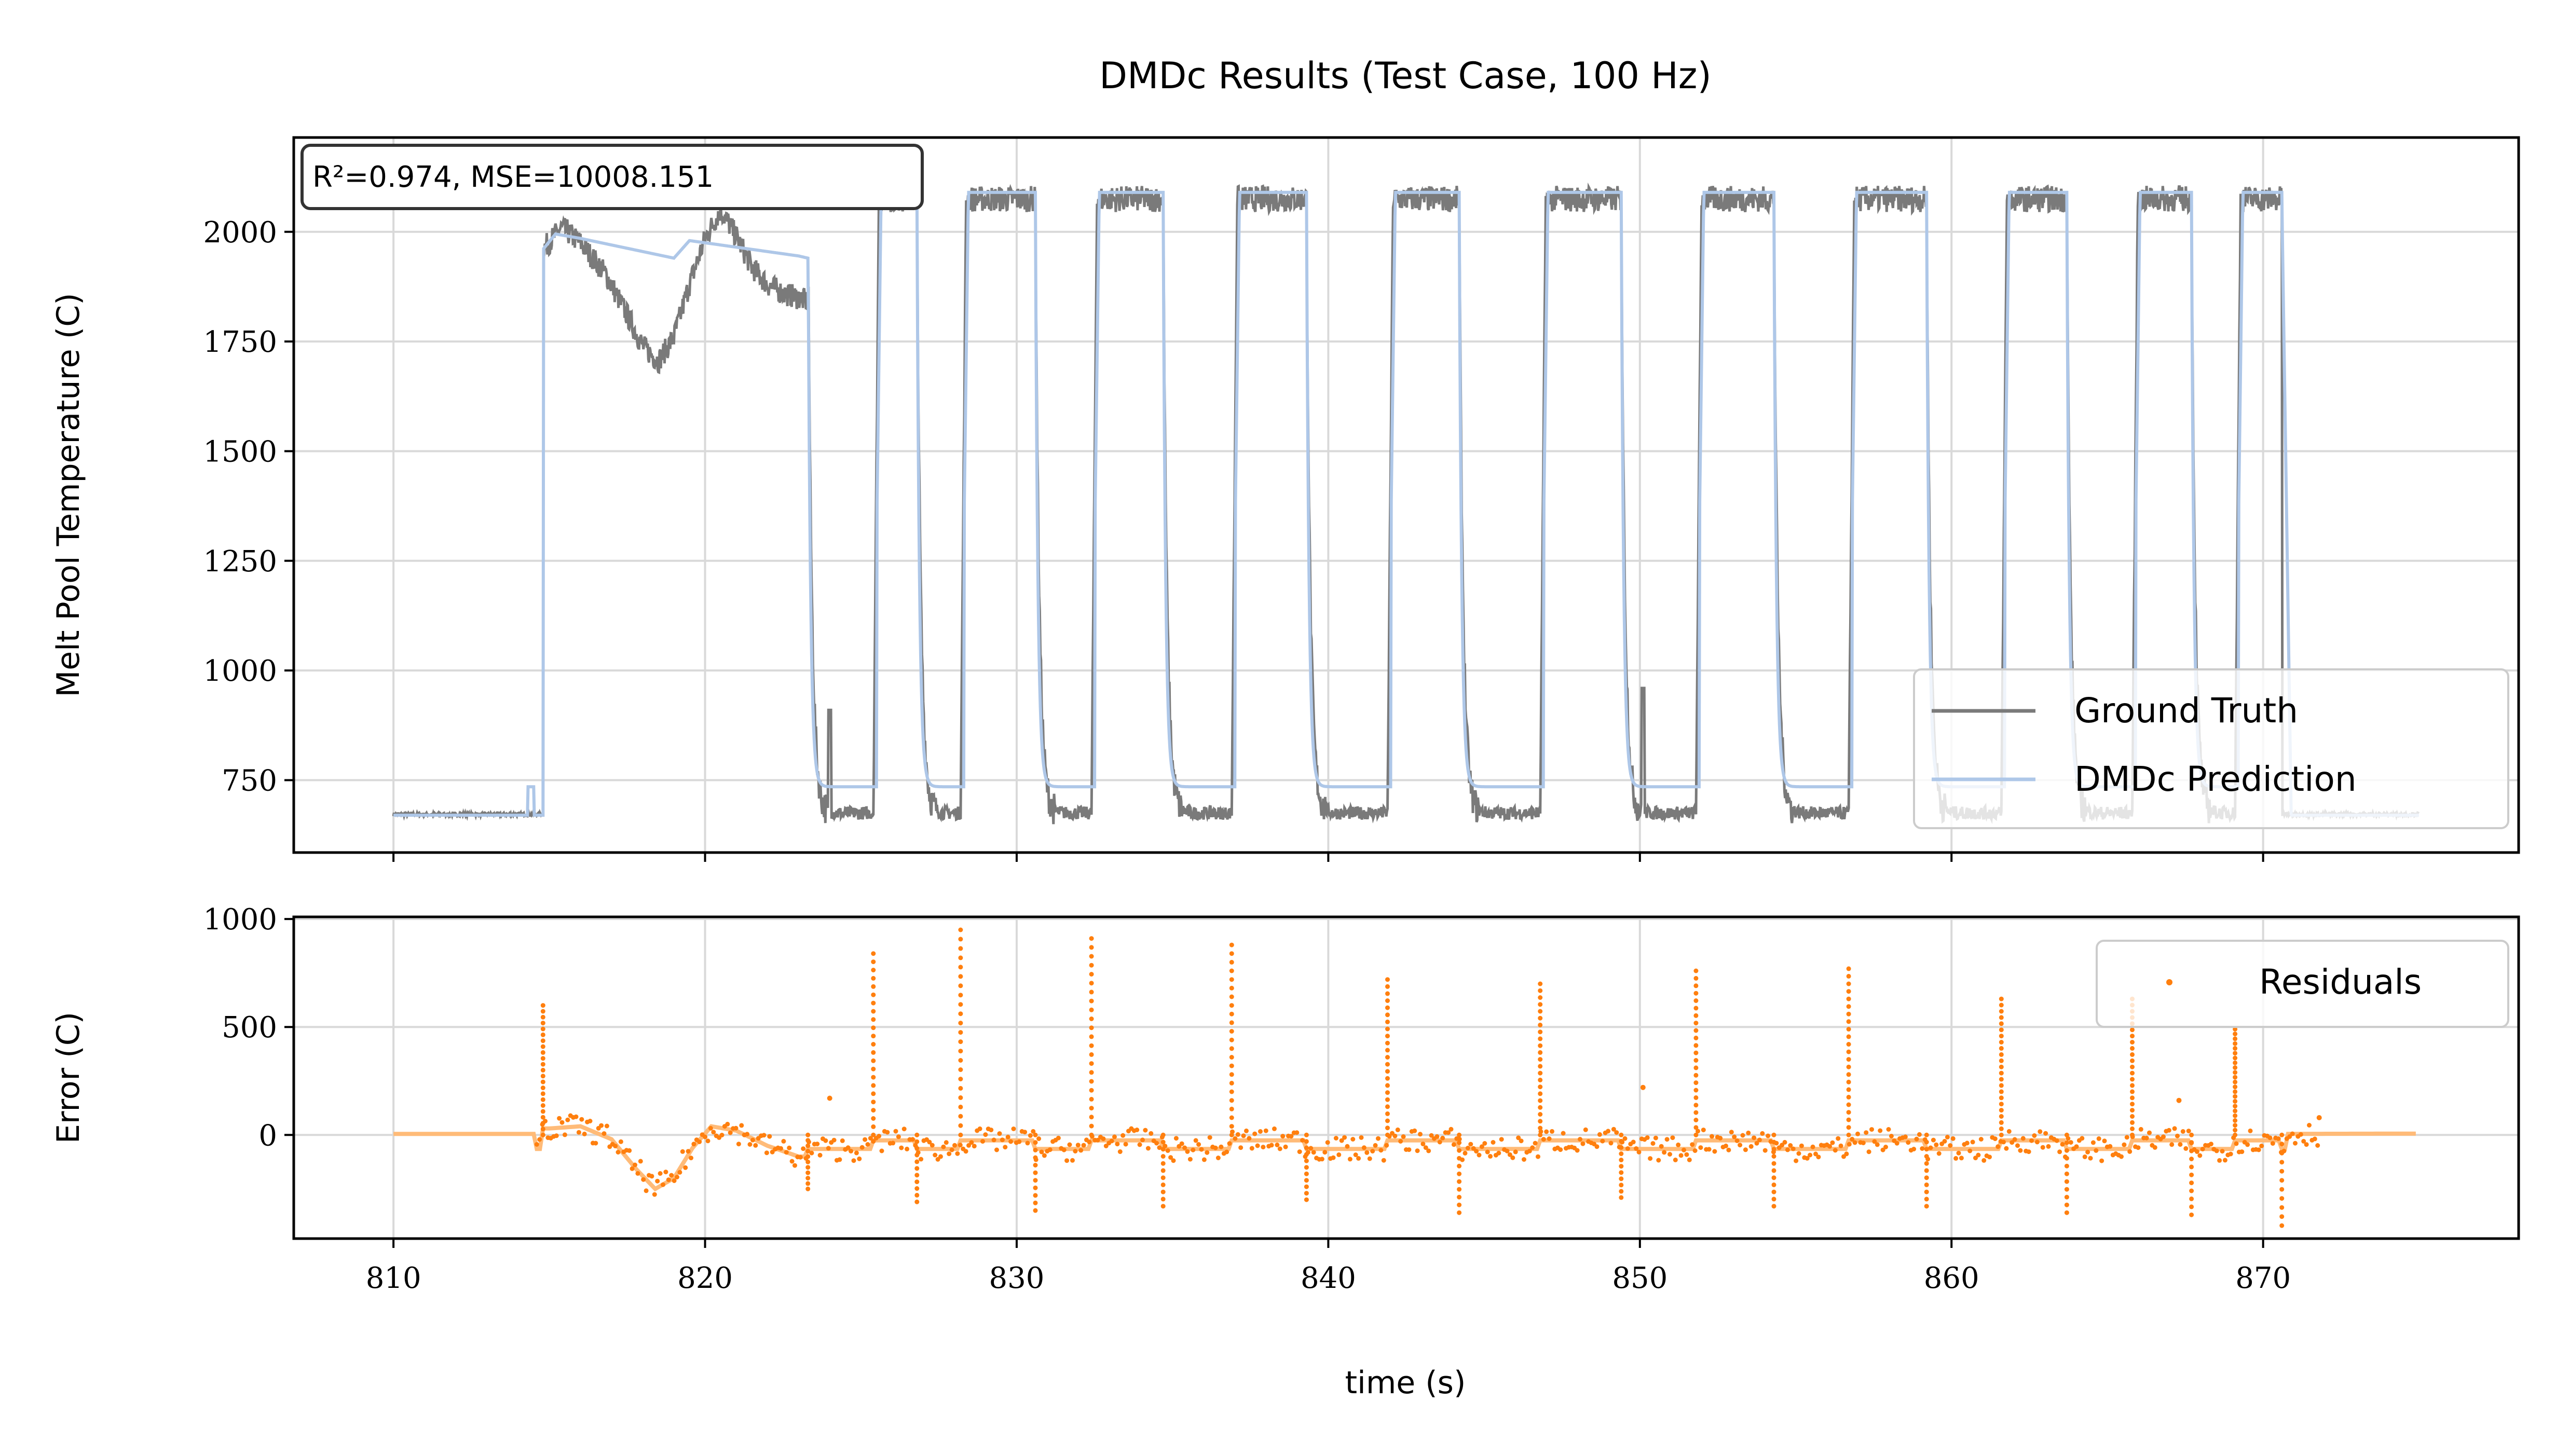 The width and height of the screenshot is (2556, 1456). Describe the element at coordinates (1428, 1078) in the screenshot. I see `residual-points` at that location.